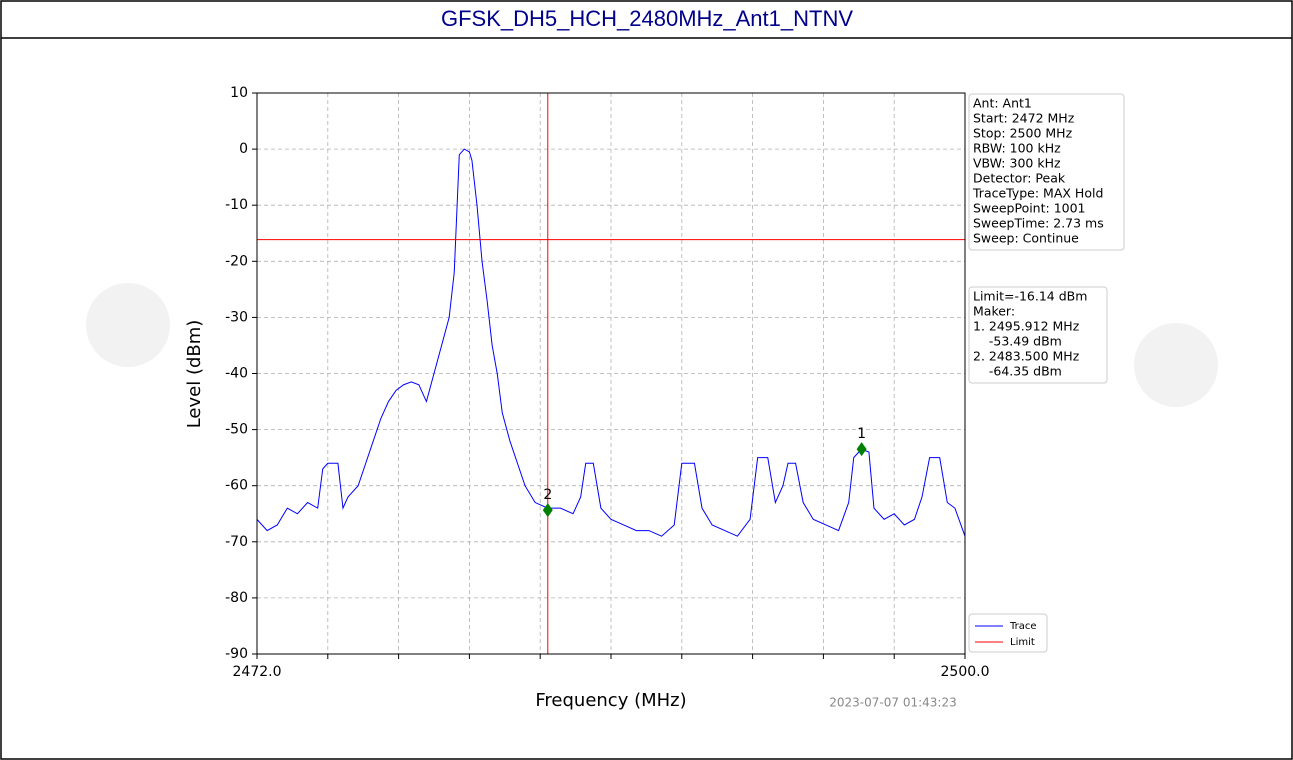  Describe the element at coordinates (1029, 208) in the screenshot. I see `info-text: SweepPoint: 1001` at that location.